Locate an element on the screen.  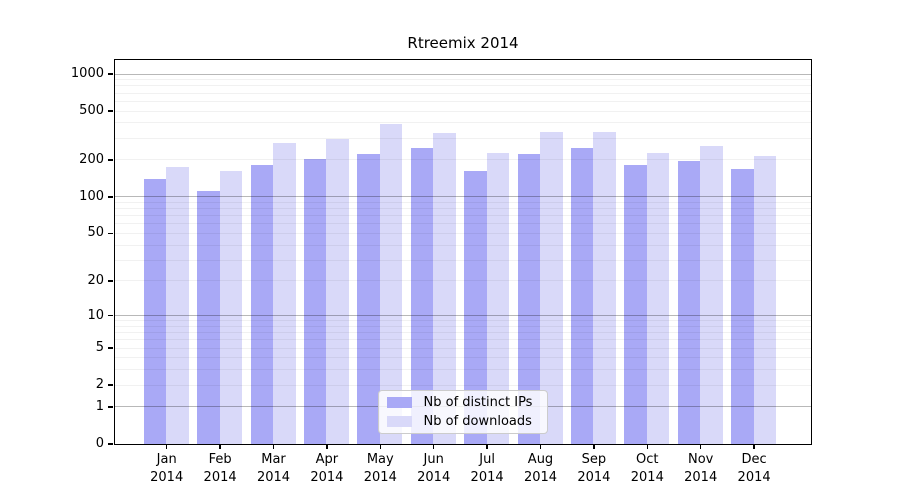
y-tick-label-0: 0 is located at coordinates (99, 443).